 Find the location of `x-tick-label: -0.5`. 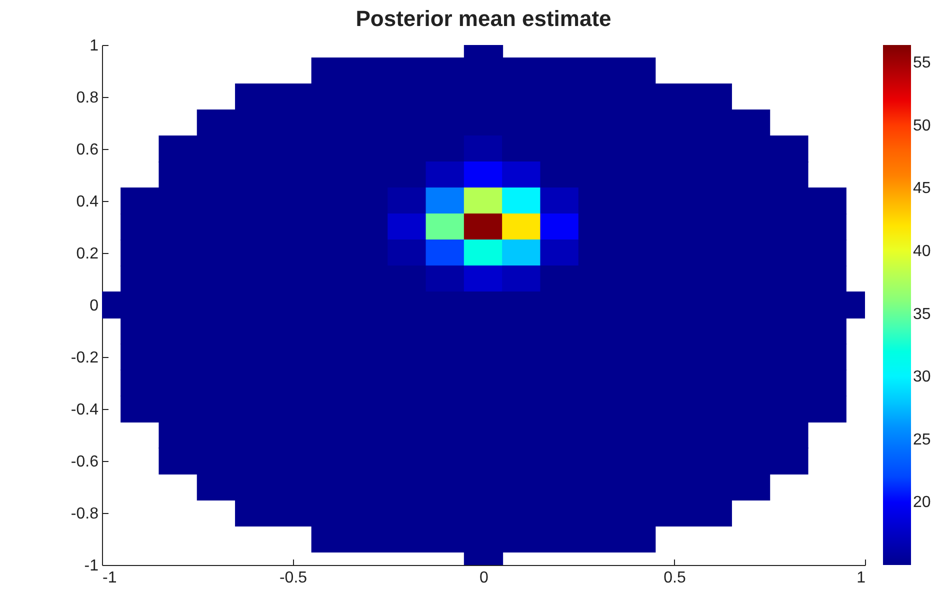

x-tick-label: -0.5 is located at coordinates (293, 578).